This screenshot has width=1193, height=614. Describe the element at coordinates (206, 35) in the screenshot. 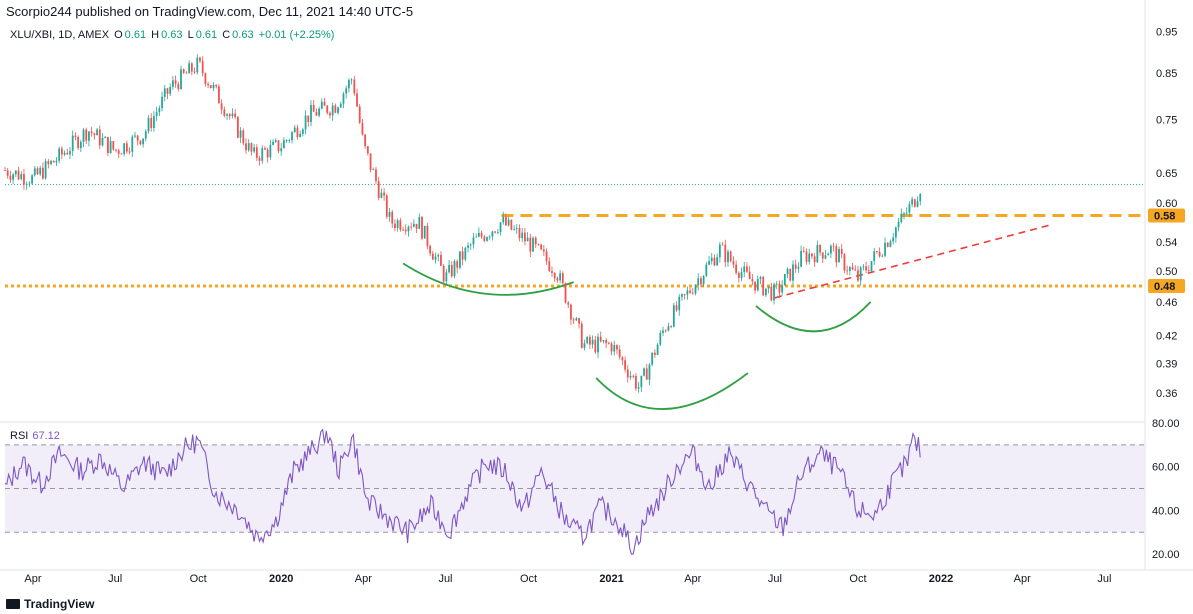

I see `low-value: 0.61` at that location.